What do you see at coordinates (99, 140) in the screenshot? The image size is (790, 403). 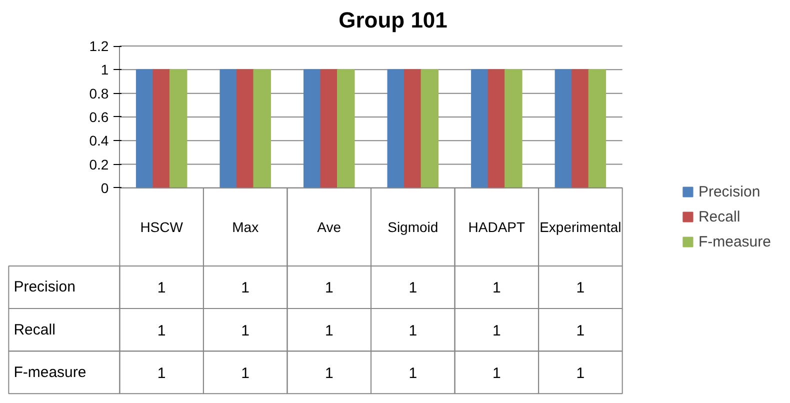 I see `y-tick-label: 0.4` at bounding box center [99, 140].